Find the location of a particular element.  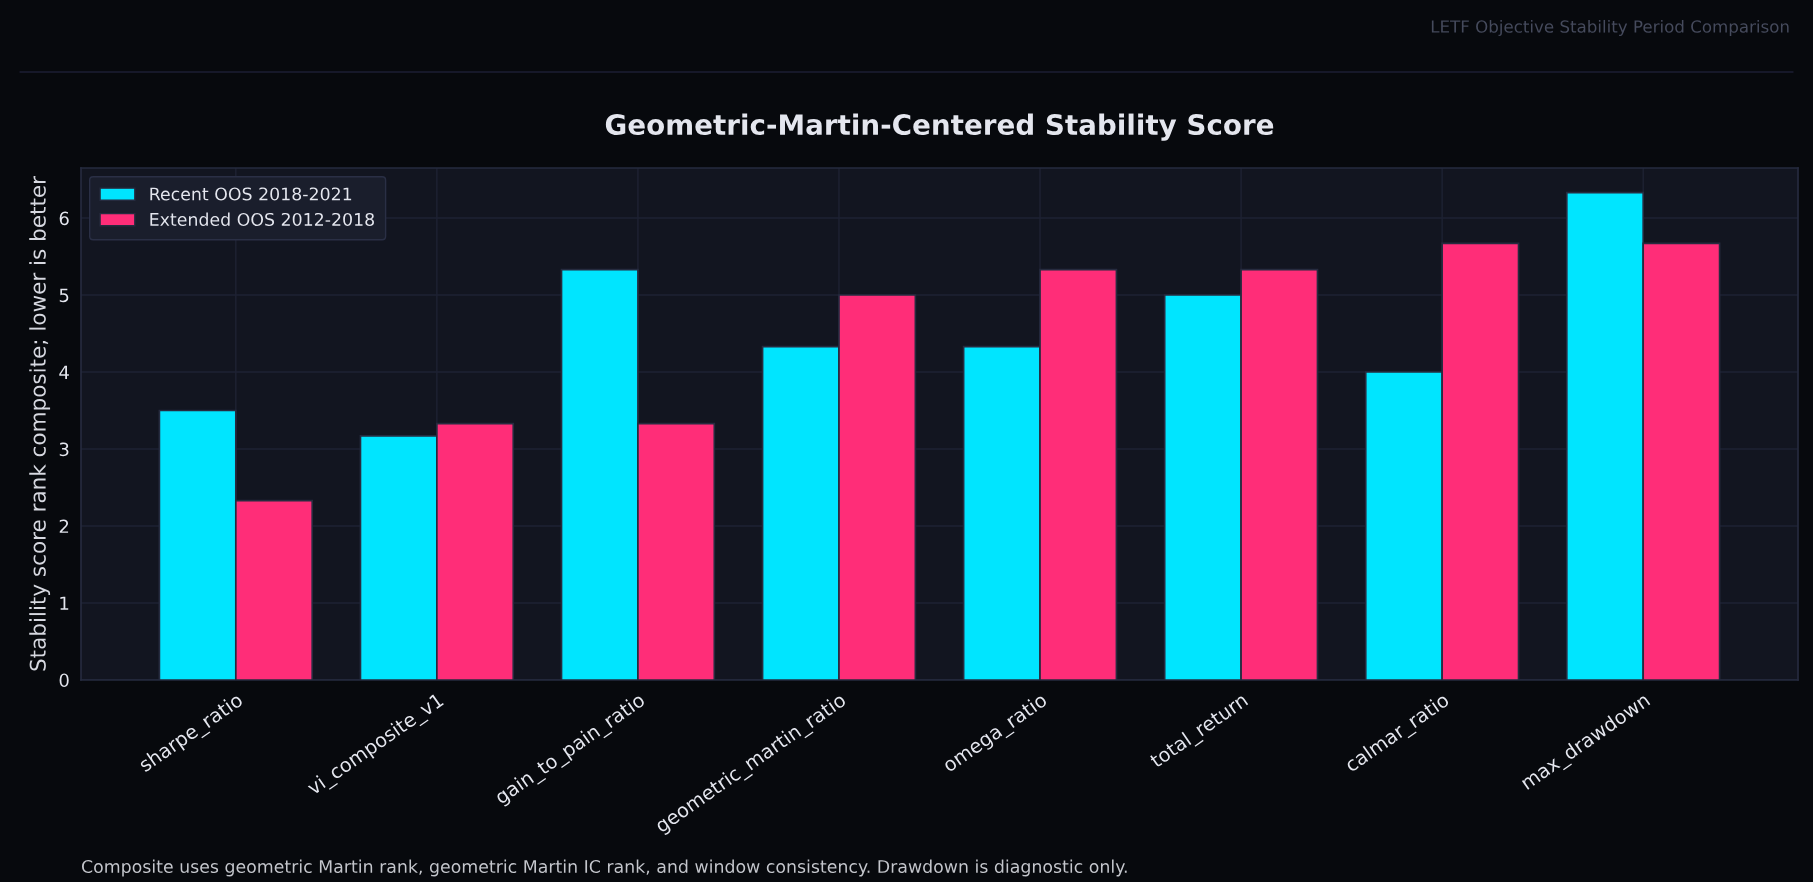

y-tick-label: 2 is located at coordinates (64, 526).